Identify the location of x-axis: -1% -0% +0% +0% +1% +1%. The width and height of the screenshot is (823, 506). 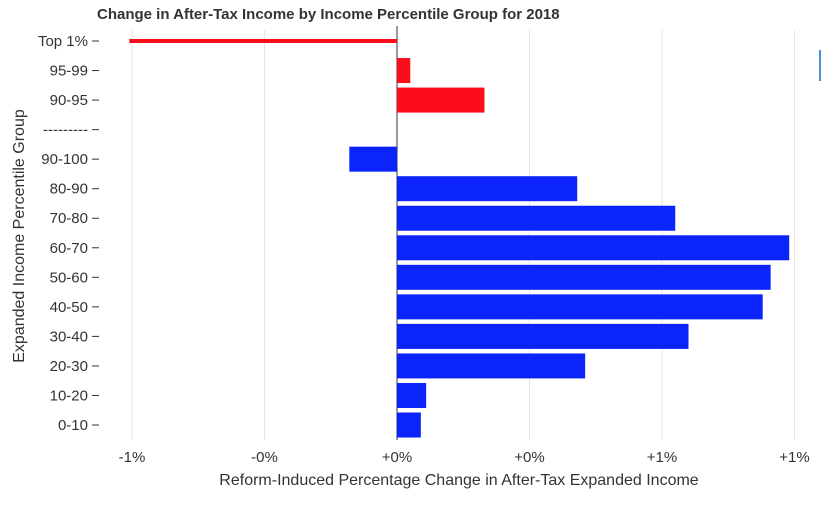
(464, 457).